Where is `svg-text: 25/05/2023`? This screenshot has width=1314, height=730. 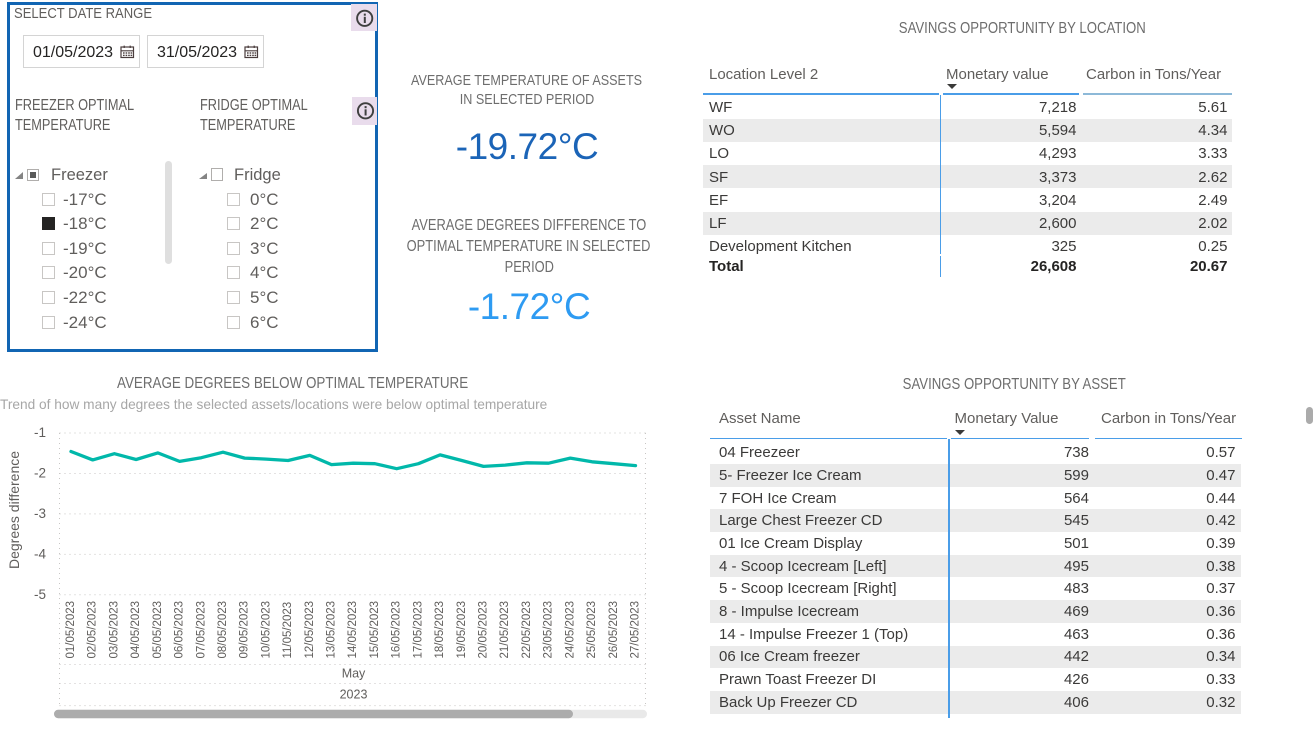 svg-text: 25/05/2023 is located at coordinates (592, 630).